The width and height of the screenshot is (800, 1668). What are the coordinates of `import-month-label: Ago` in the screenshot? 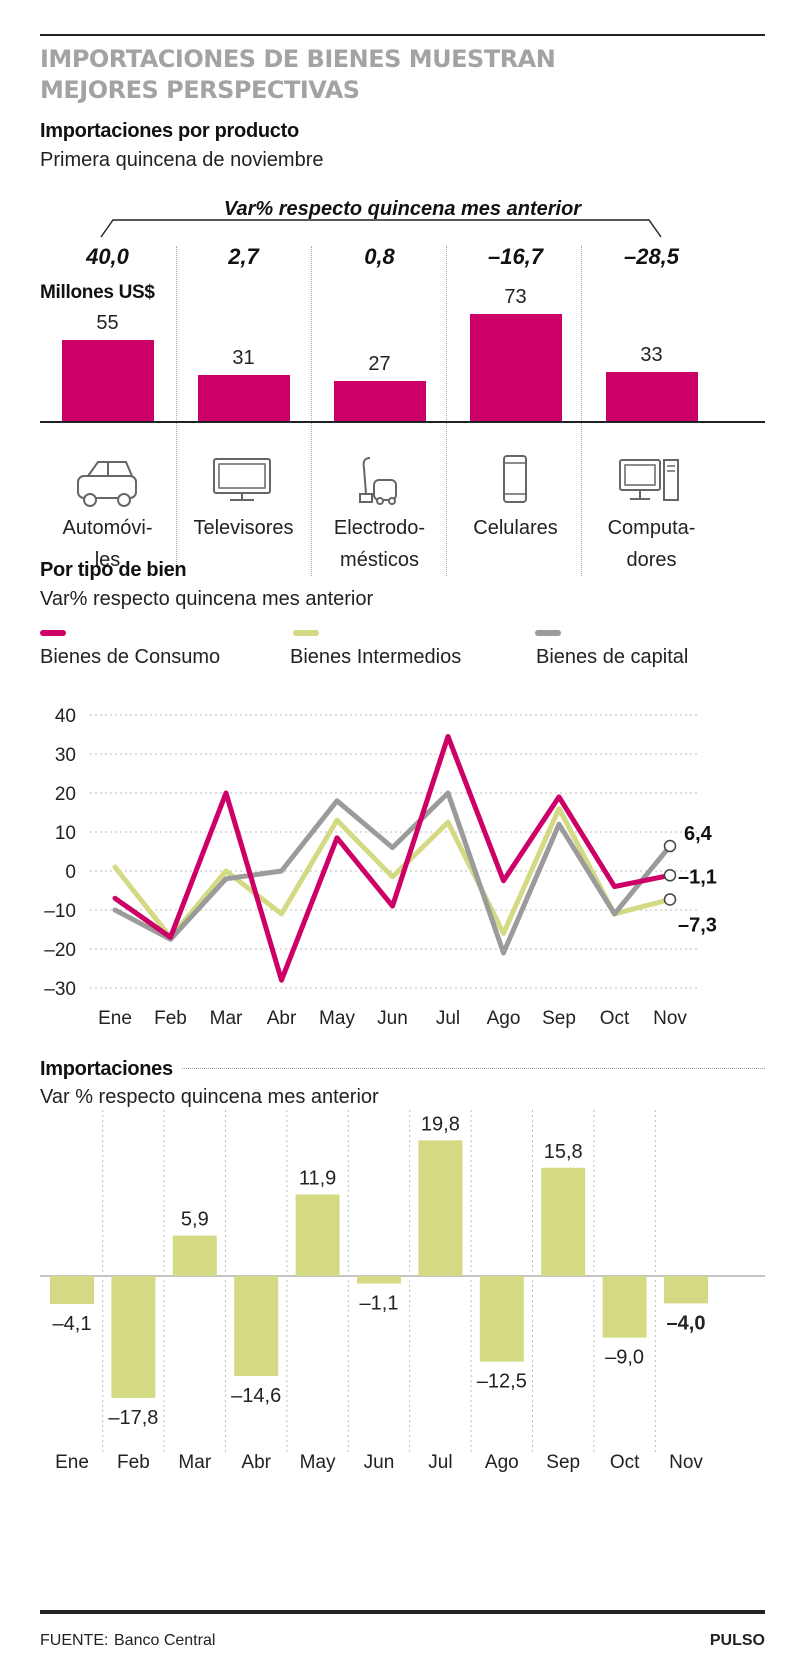 It's located at (502, 1462).